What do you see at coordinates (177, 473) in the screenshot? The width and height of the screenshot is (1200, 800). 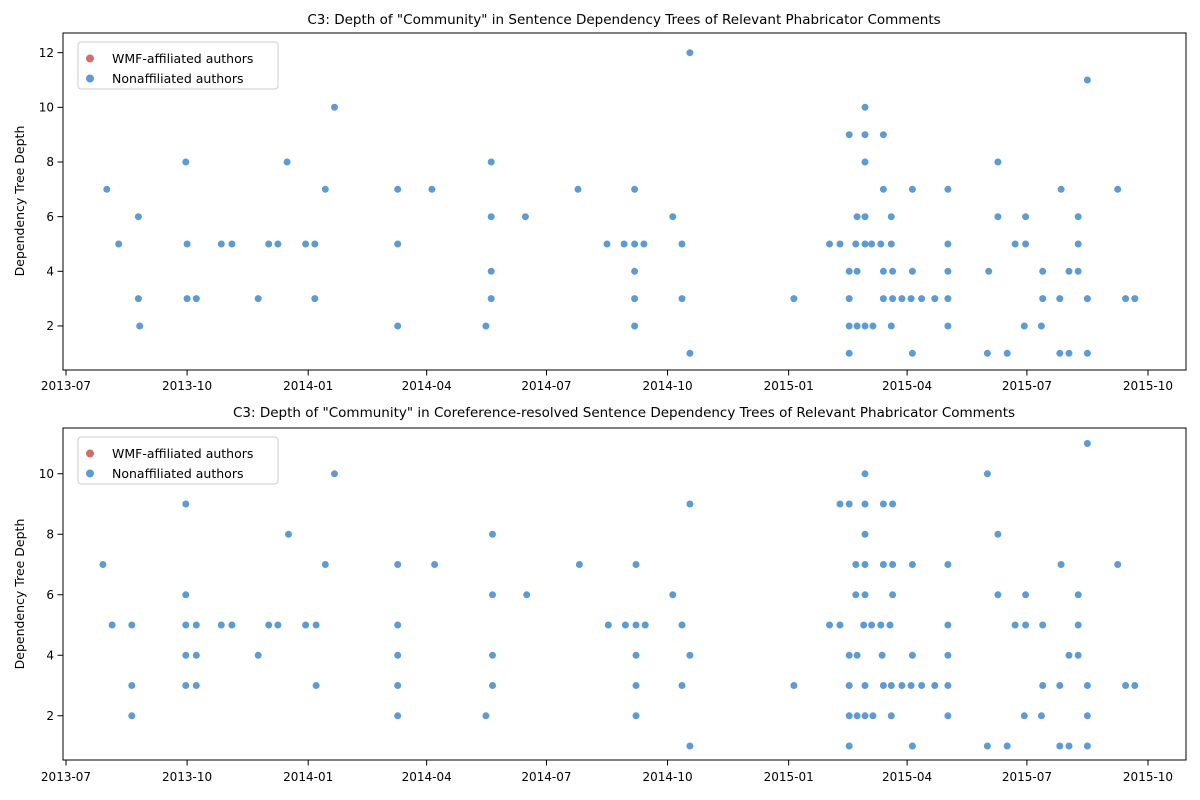 I see `legend-label-nonaffiliated: Nonaffiliated authors` at bounding box center [177, 473].